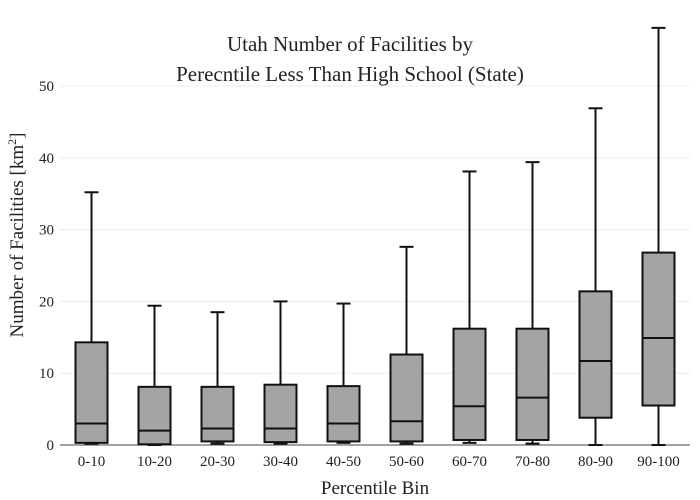 The height and width of the screenshot is (500, 700). I want to click on x-tick-label-80-90: 80-90, so click(595, 462).